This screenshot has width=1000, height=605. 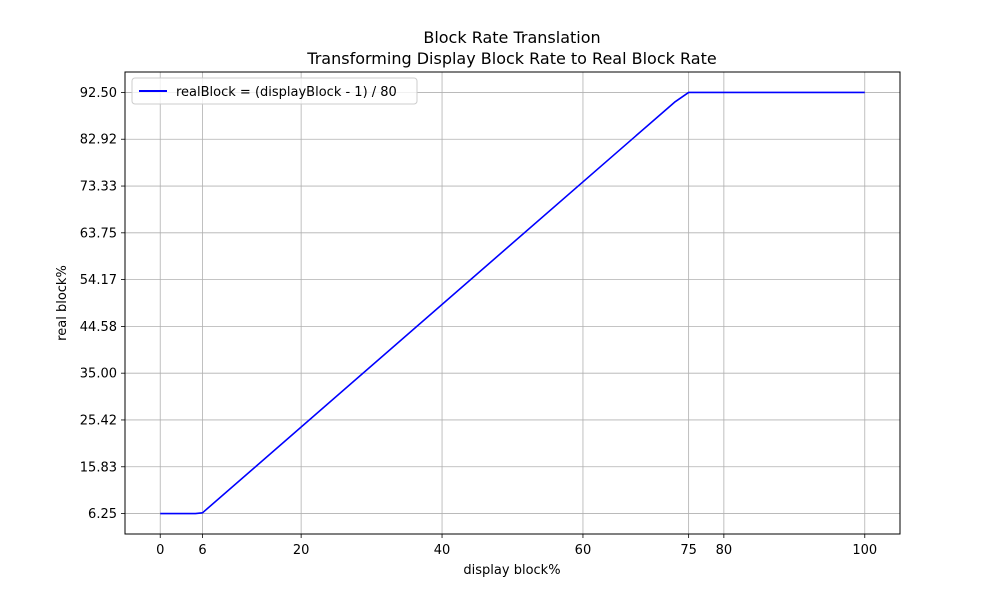 What do you see at coordinates (98, 140) in the screenshot?
I see `y-tick-label: 82.92` at bounding box center [98, 140].